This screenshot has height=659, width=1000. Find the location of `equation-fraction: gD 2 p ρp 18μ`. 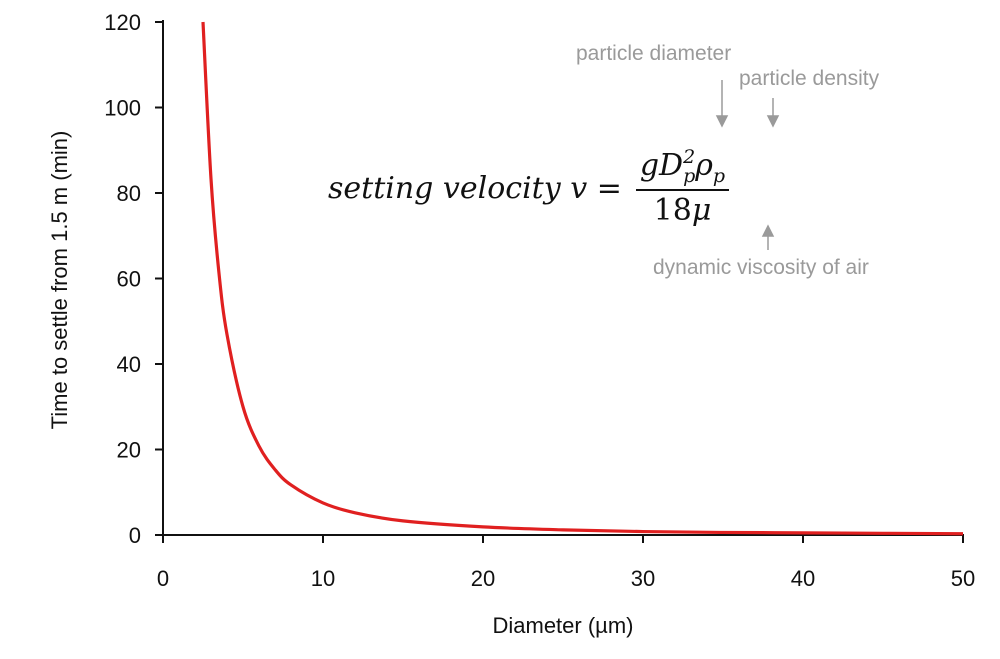

equation-fraction: gD 2 p ρp 18μ is located at coordinates (682, 188).